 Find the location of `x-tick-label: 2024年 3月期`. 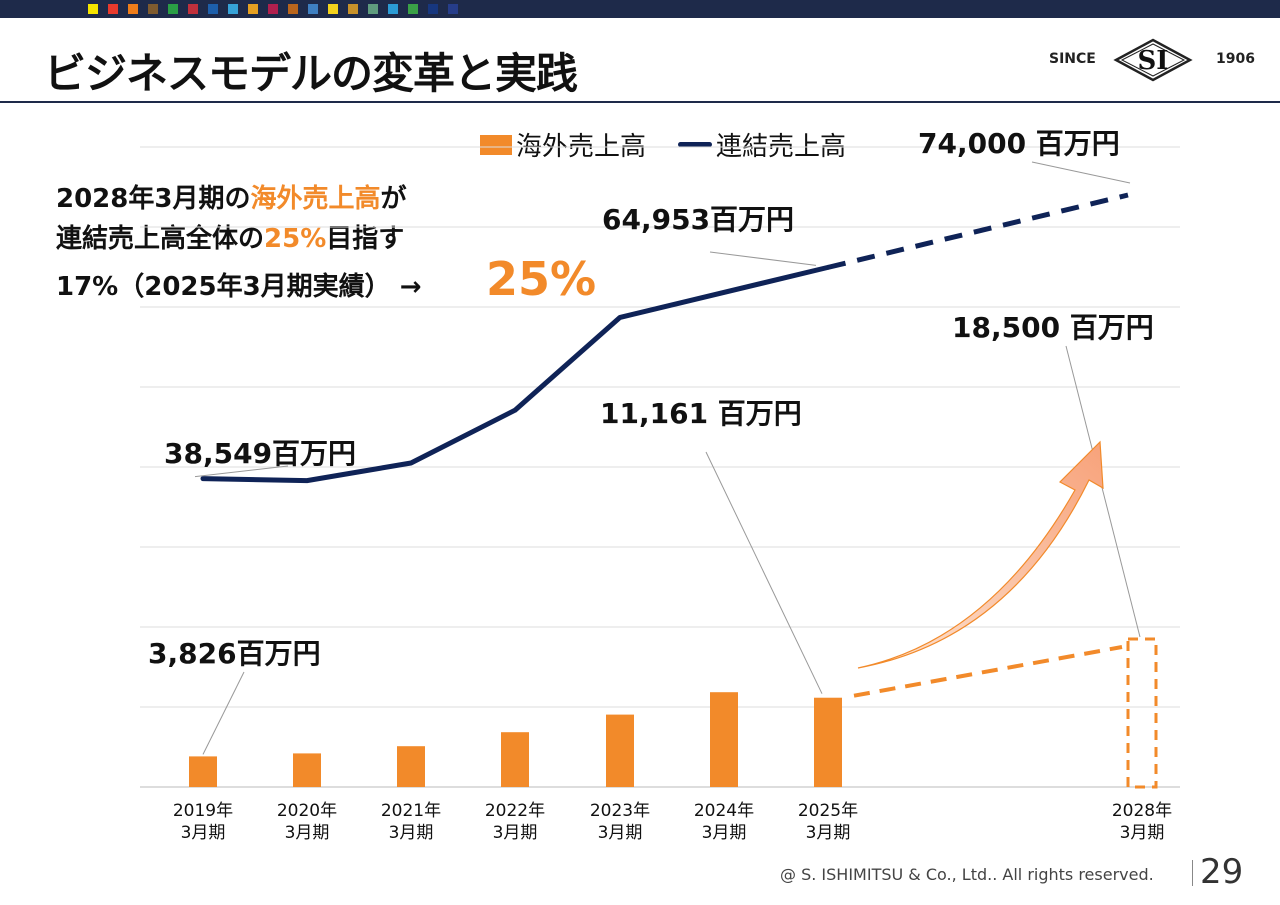

x-tick-label: 2024年 3月期 is located at coordinates (724, 822).